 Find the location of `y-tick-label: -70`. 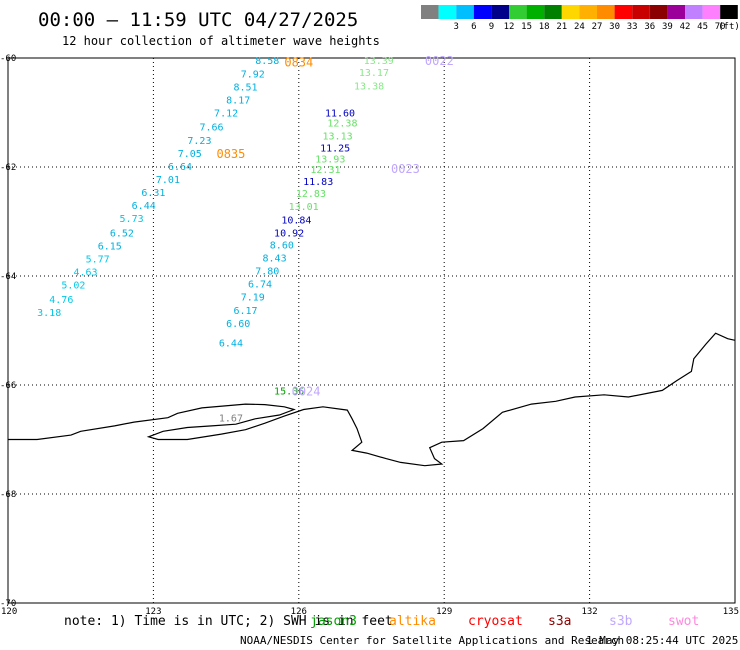

y-tick-label: -70 is located at coordinates (8, 604).